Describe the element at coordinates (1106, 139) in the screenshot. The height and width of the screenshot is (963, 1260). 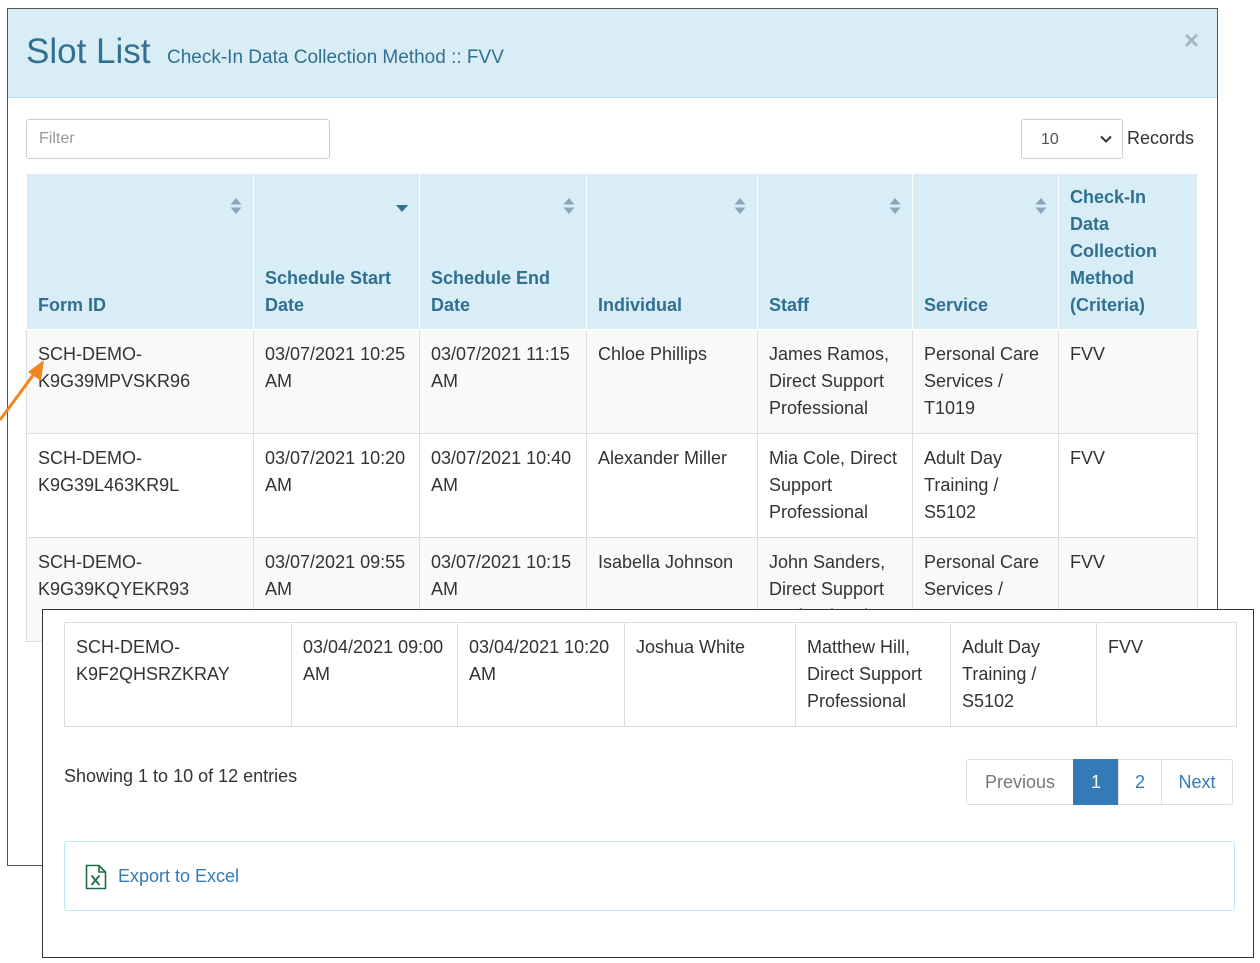
I see `chevron-down-icon` at that location.